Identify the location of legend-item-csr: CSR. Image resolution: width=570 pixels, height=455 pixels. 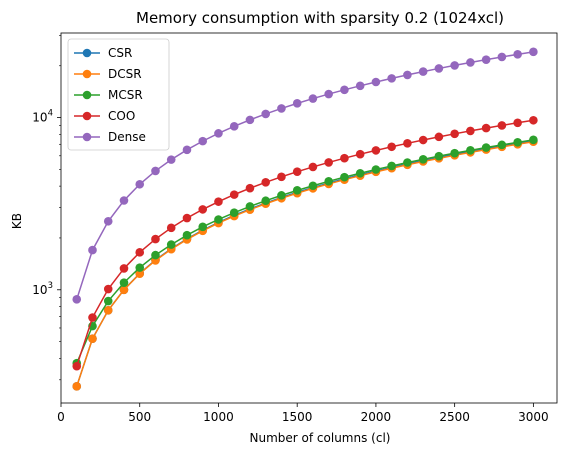
(103, 53).